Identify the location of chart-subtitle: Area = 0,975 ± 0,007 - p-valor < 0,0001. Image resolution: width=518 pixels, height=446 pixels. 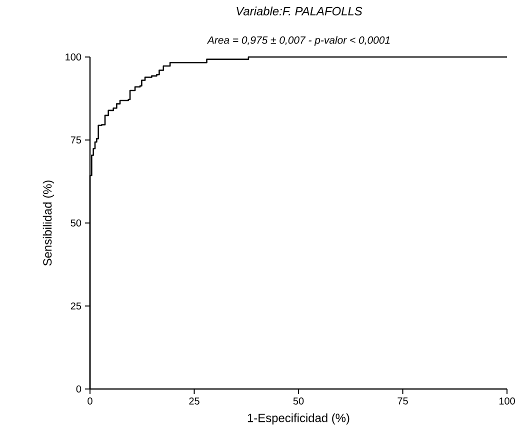
(298, 41).